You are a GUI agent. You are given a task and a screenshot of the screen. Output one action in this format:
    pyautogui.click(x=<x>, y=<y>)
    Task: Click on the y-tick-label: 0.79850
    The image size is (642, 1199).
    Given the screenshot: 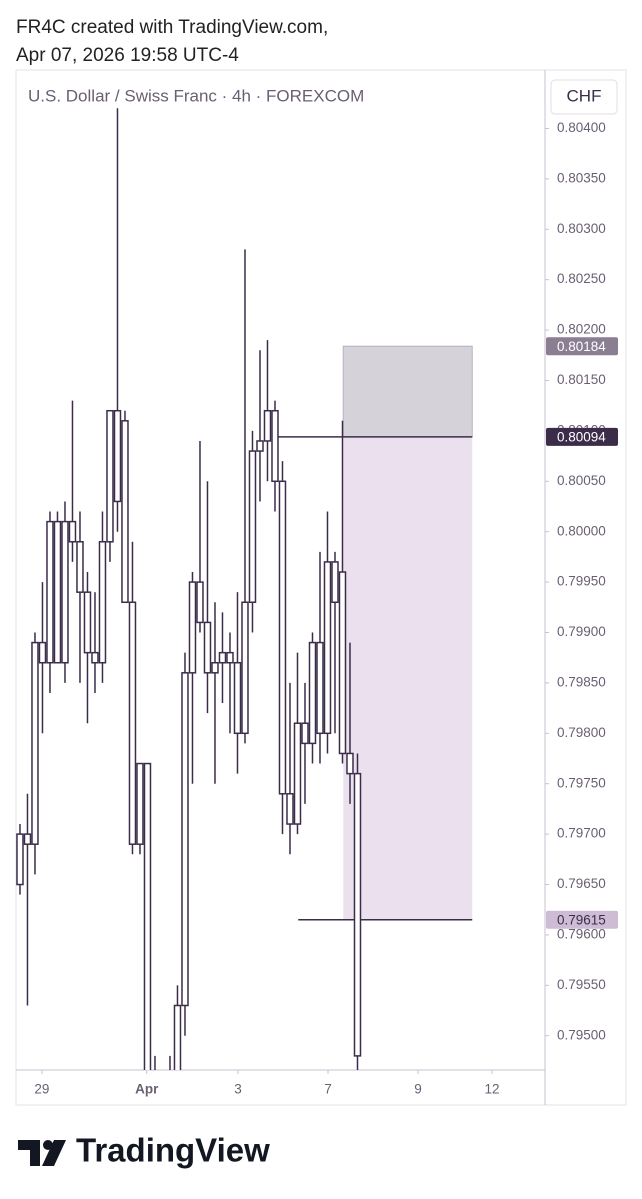 What is the action you would take?
    pyautogui.click(x=581, y=681)
    